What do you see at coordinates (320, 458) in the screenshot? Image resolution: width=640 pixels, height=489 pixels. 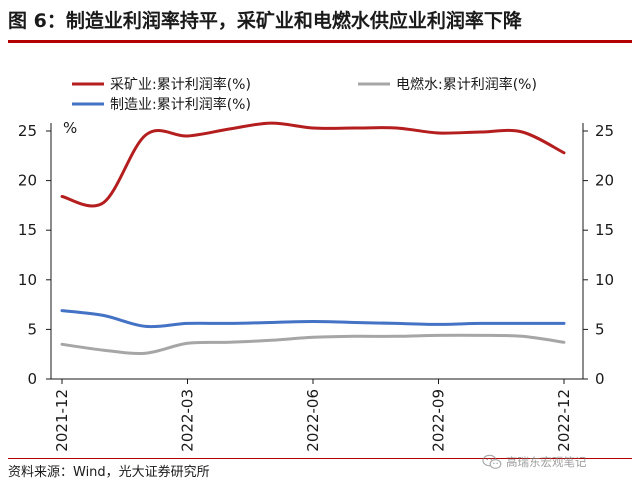 I see `footer-divider` at bounding box center [320, 458].